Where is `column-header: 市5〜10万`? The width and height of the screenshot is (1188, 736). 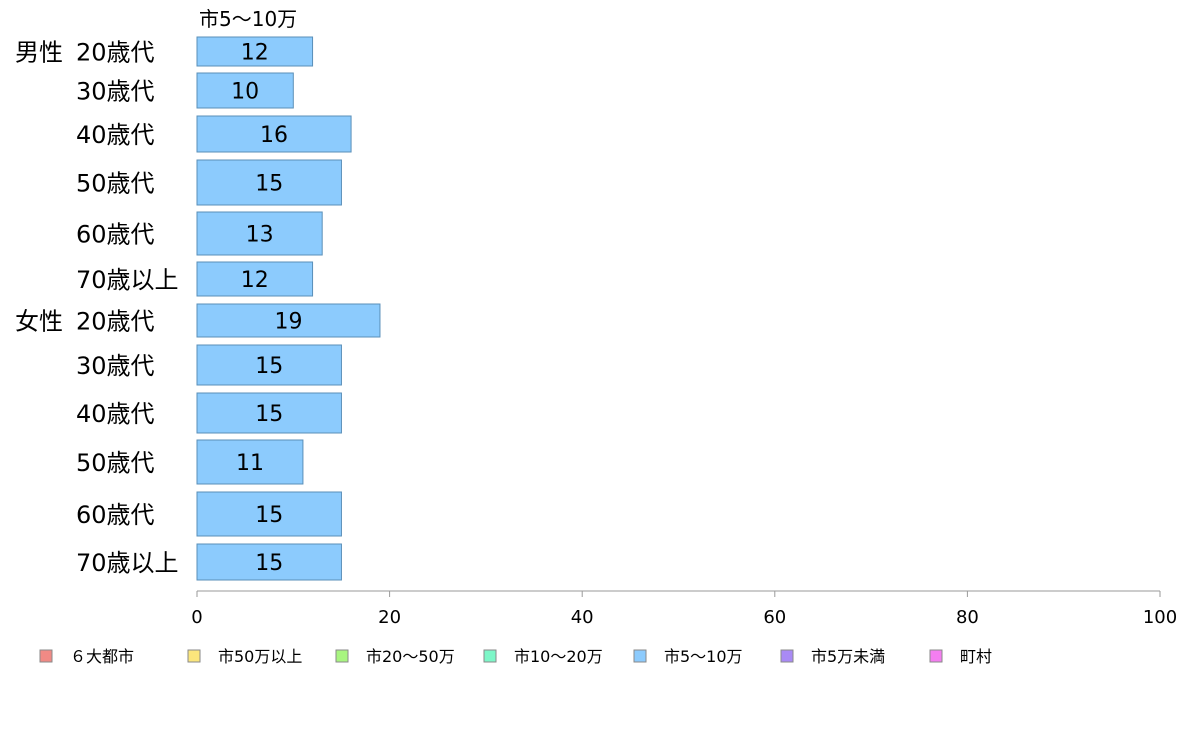
column-header: 市5〜10万 is located at coordinates (248, 19).